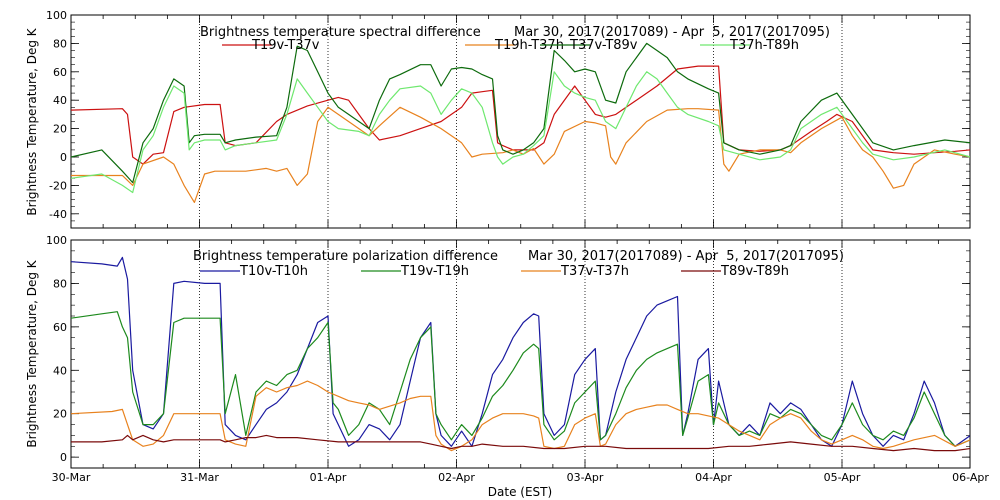  What do you see at coordinates (58, 214) in the screenshot?
I see `top-y-tick-label: -40` at bounding box center [58, 214].